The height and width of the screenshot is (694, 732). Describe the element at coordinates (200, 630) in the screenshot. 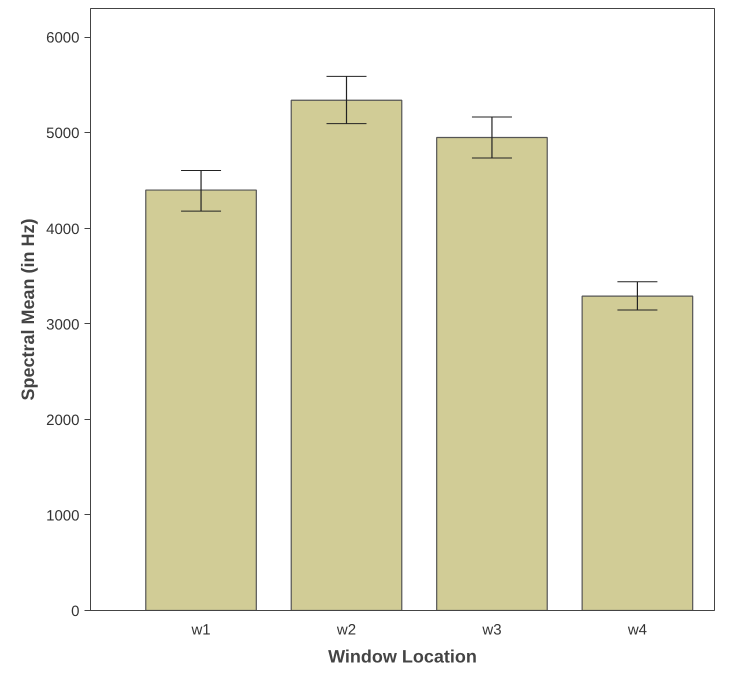

I see `x-tick-label: w1` at that location.